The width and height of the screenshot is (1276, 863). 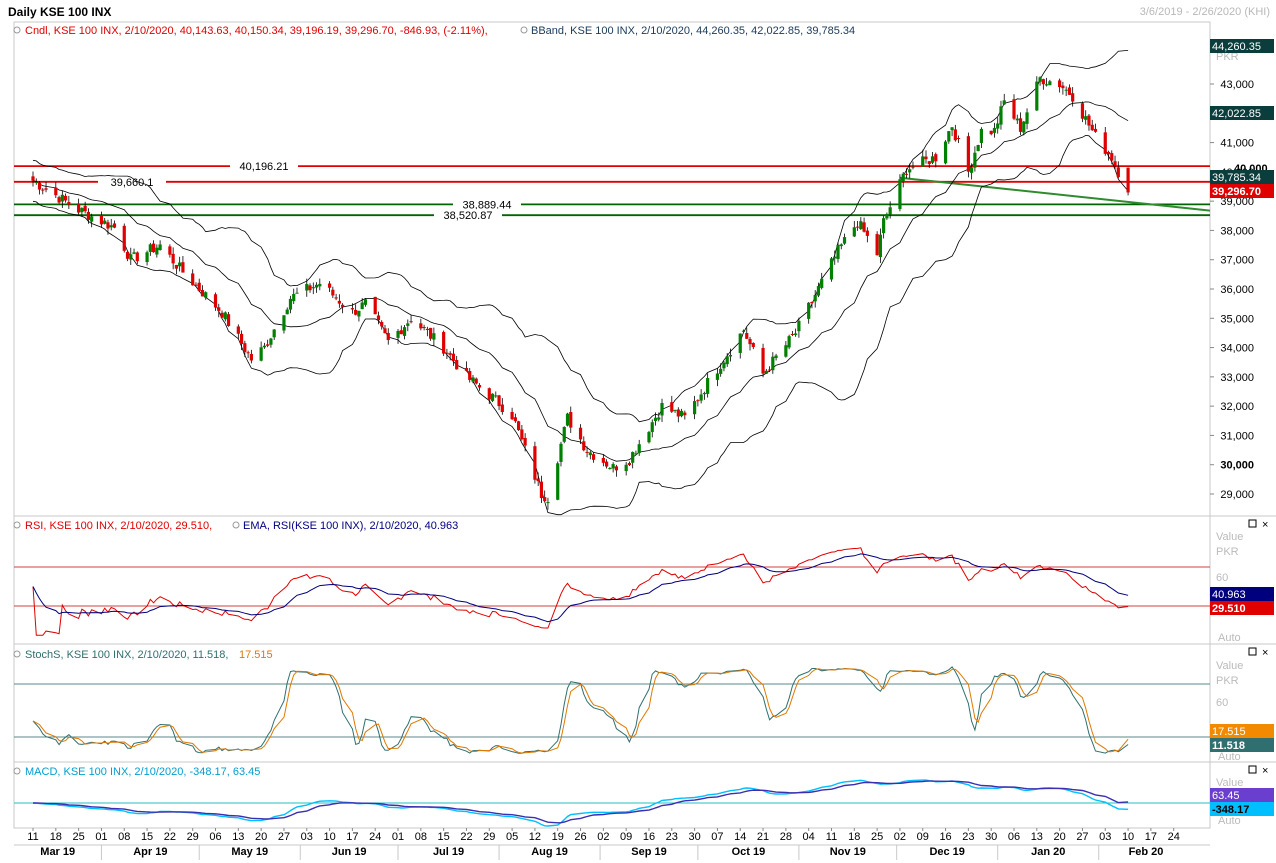 I want to click on macd-close-icon: ×, so click(x=1265, y=771).